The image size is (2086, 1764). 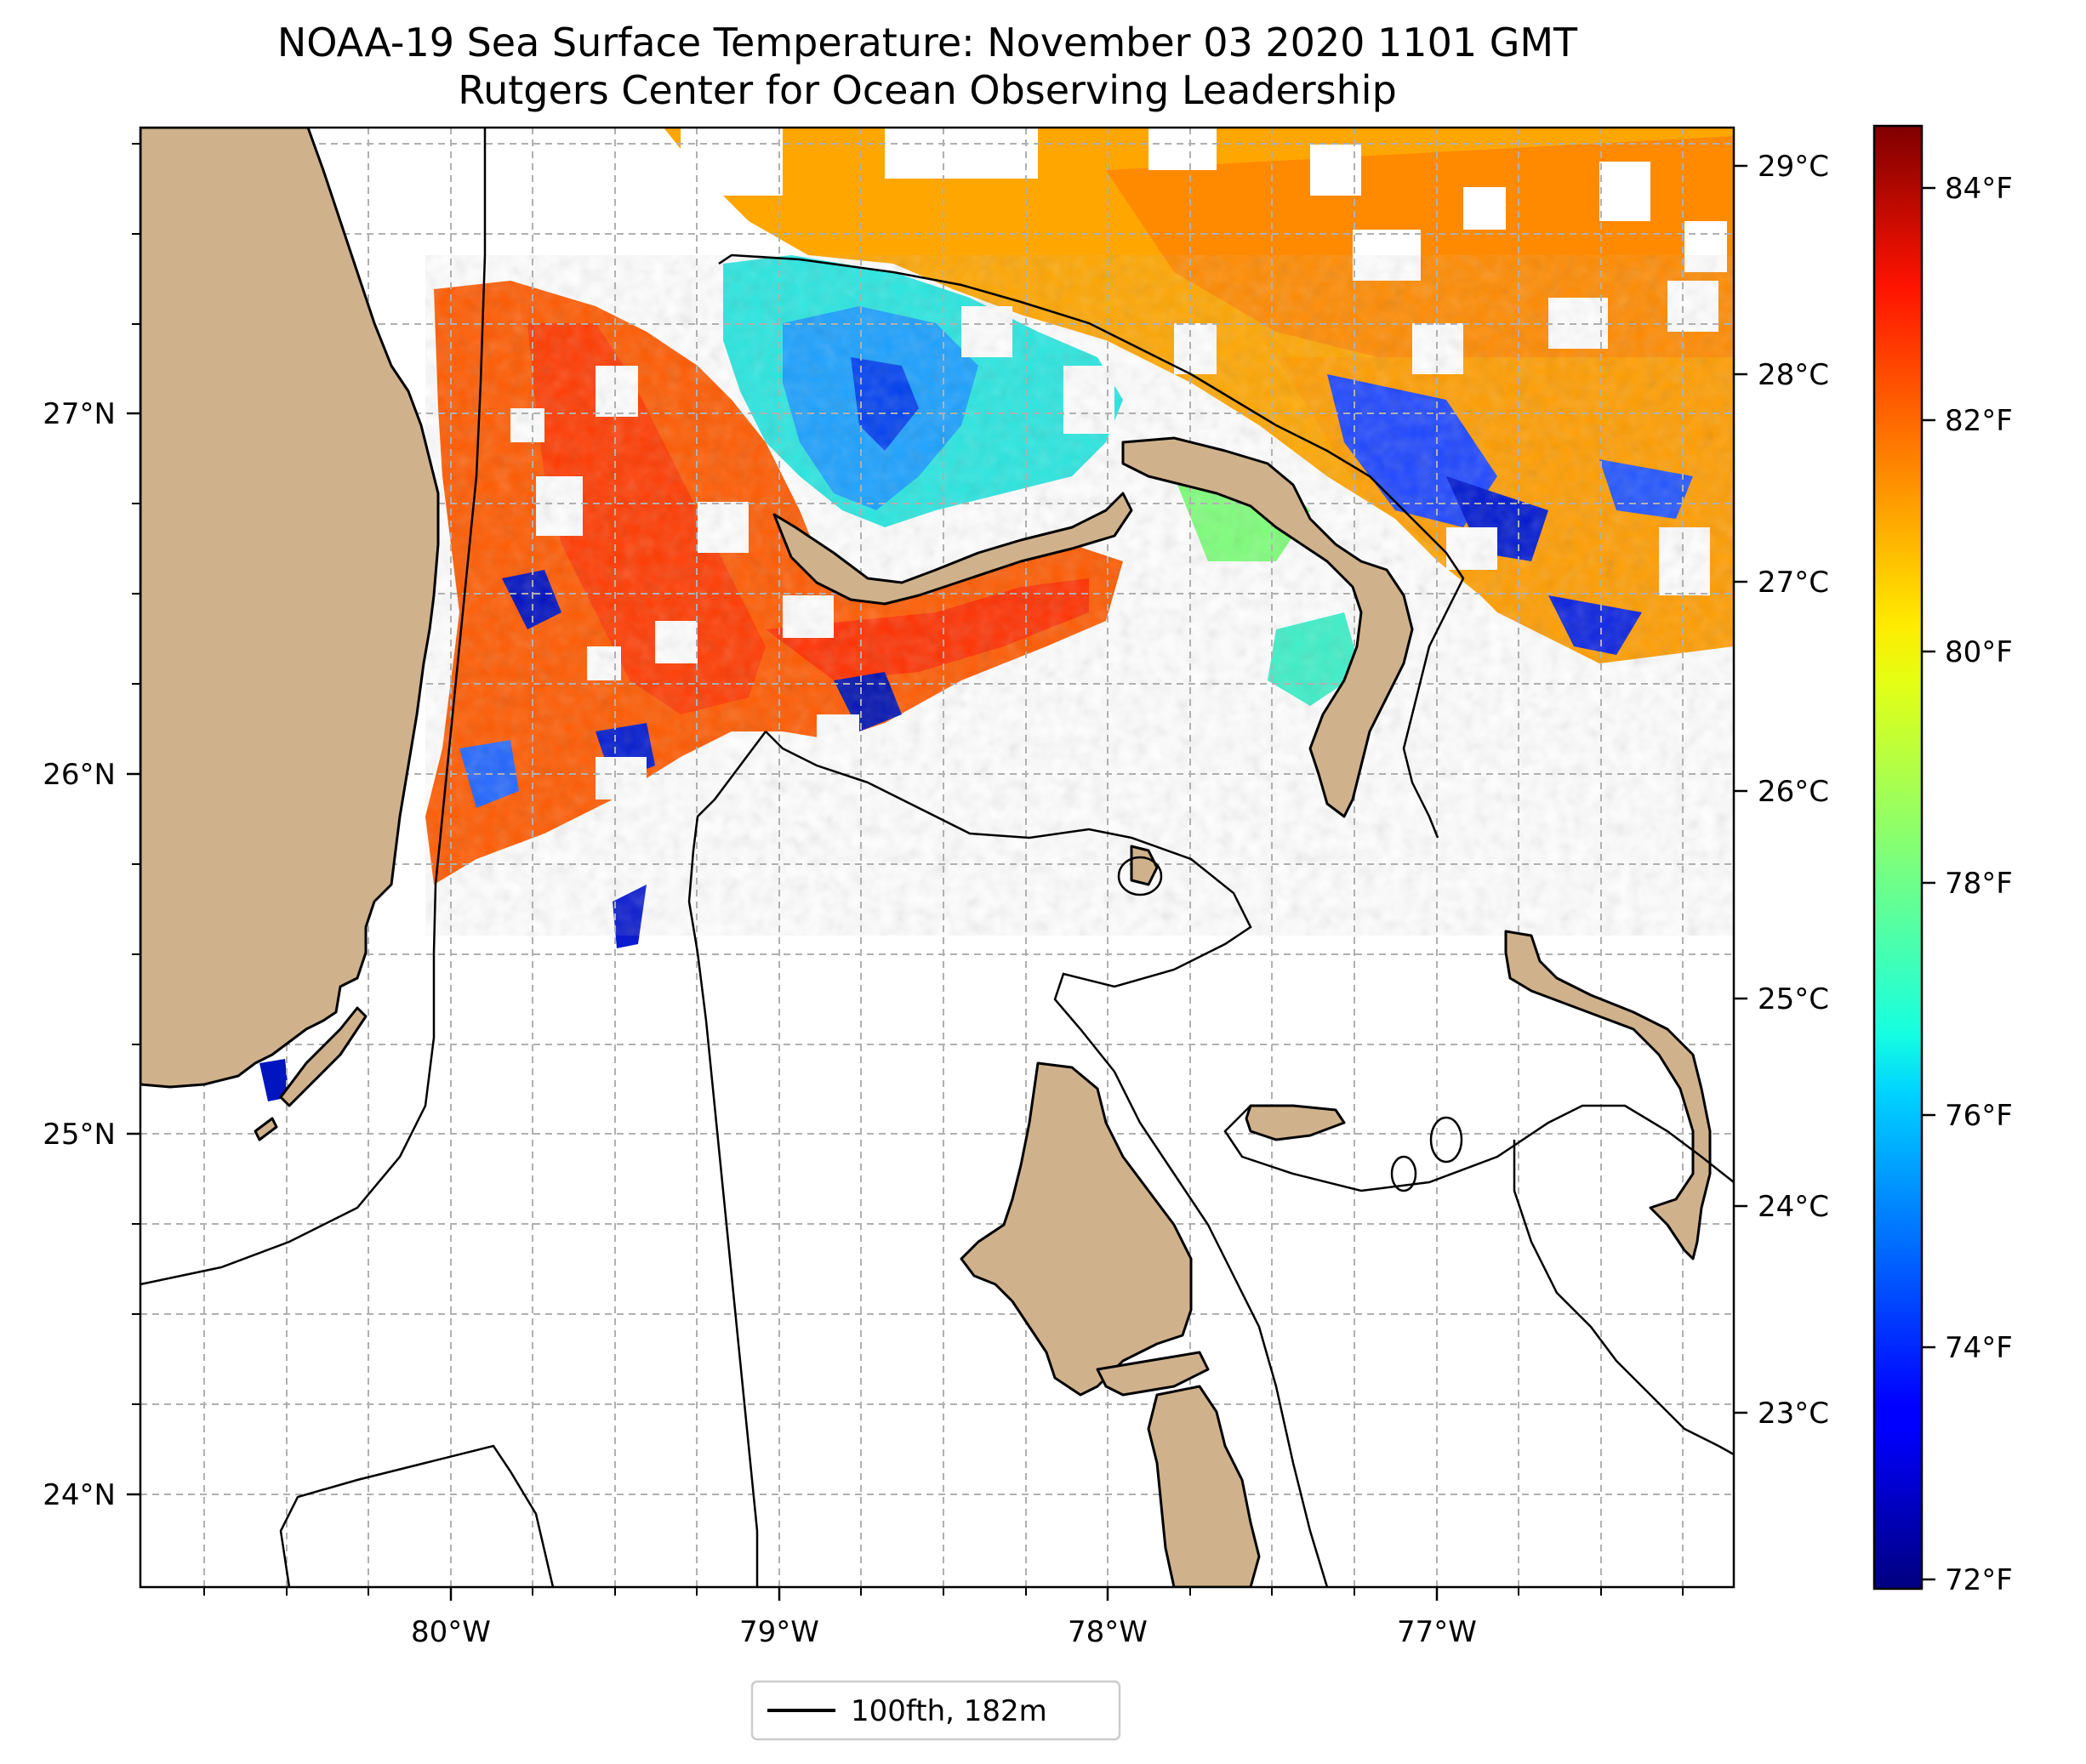 I want to click on y-tick-label: 25°N, so click(x=79, y=1135).